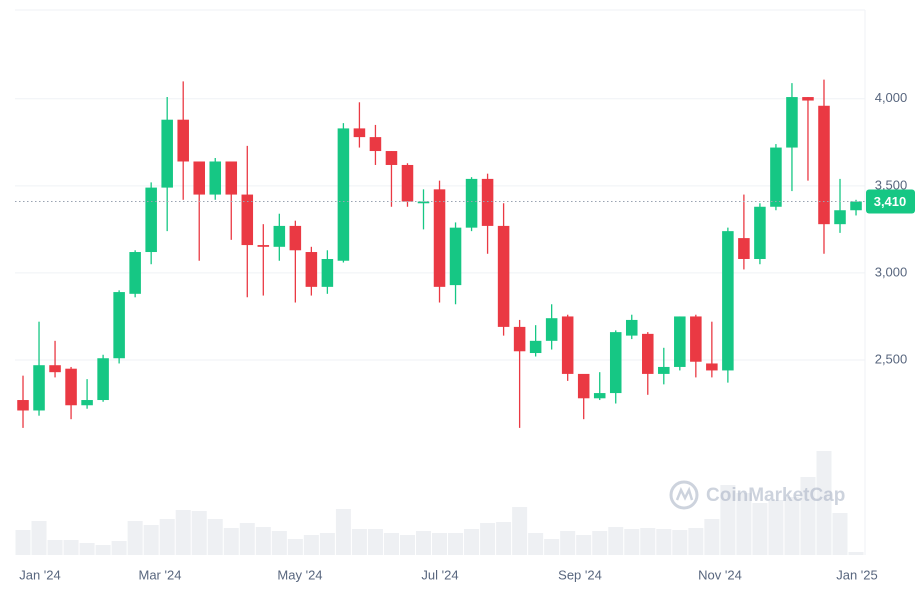  Describe the element at coordinates (299, 574) in the screenshot. I see `x-tick-label: May '24` at that location.